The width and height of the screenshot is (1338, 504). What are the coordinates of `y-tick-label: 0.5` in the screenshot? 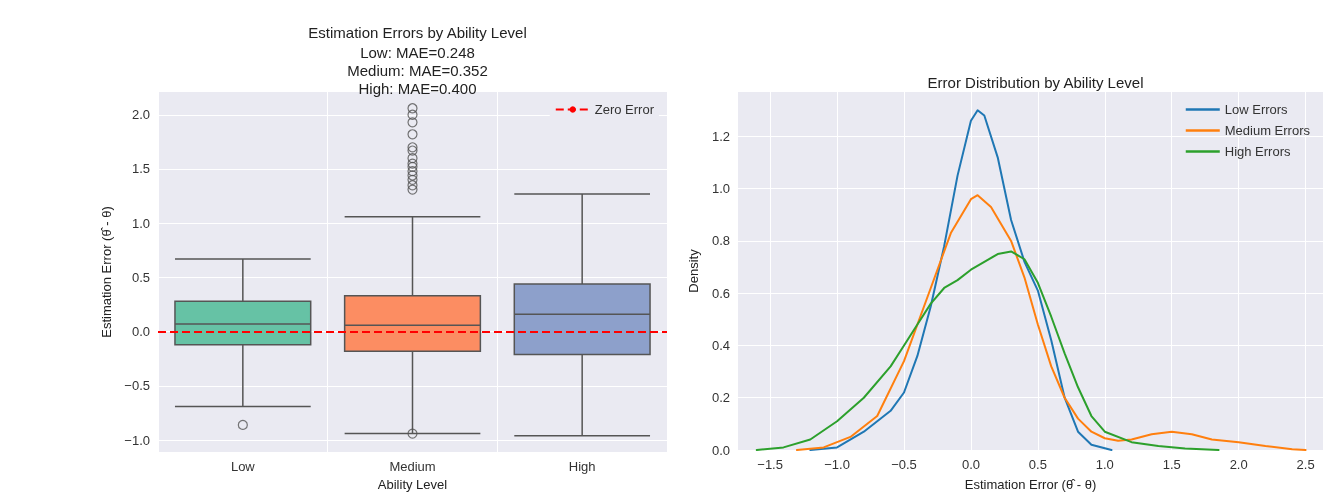 It's located at (140, 277).